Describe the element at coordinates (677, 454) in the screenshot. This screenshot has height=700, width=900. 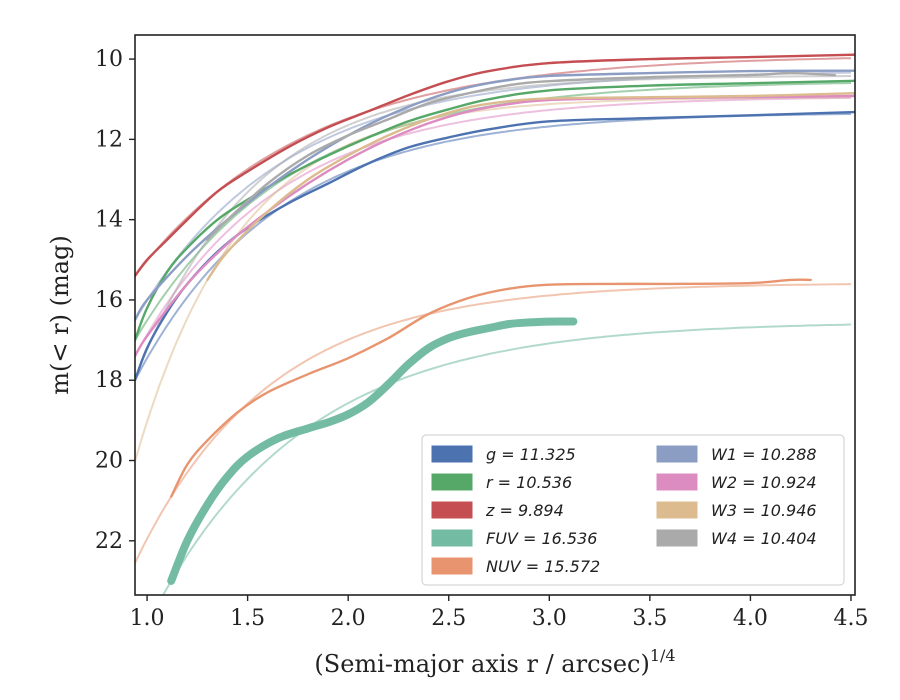
I see `legend-swatch-W1` at that location.